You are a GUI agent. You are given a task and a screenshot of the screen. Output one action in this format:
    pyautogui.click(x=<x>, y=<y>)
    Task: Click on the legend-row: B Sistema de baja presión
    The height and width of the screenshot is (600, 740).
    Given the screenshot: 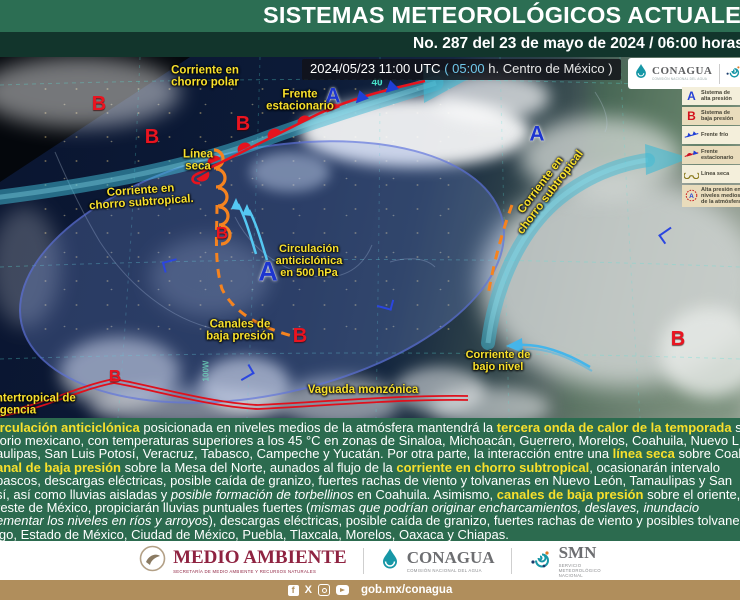 What is the action you would take?
    pyautogui.click(x=711, y=115)
    